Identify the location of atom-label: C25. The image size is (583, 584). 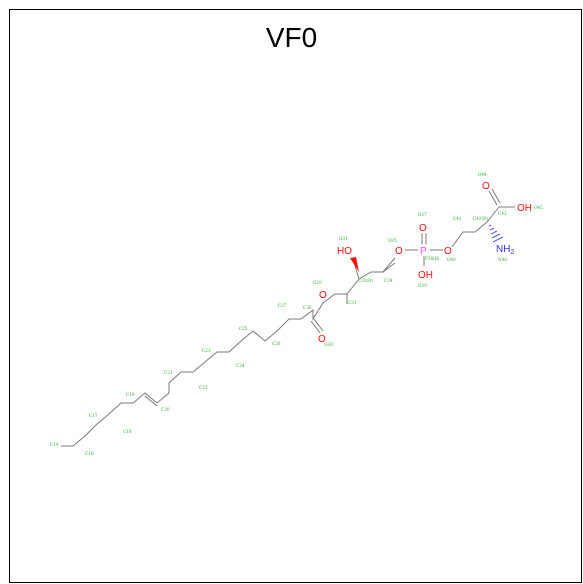
(243, 328).